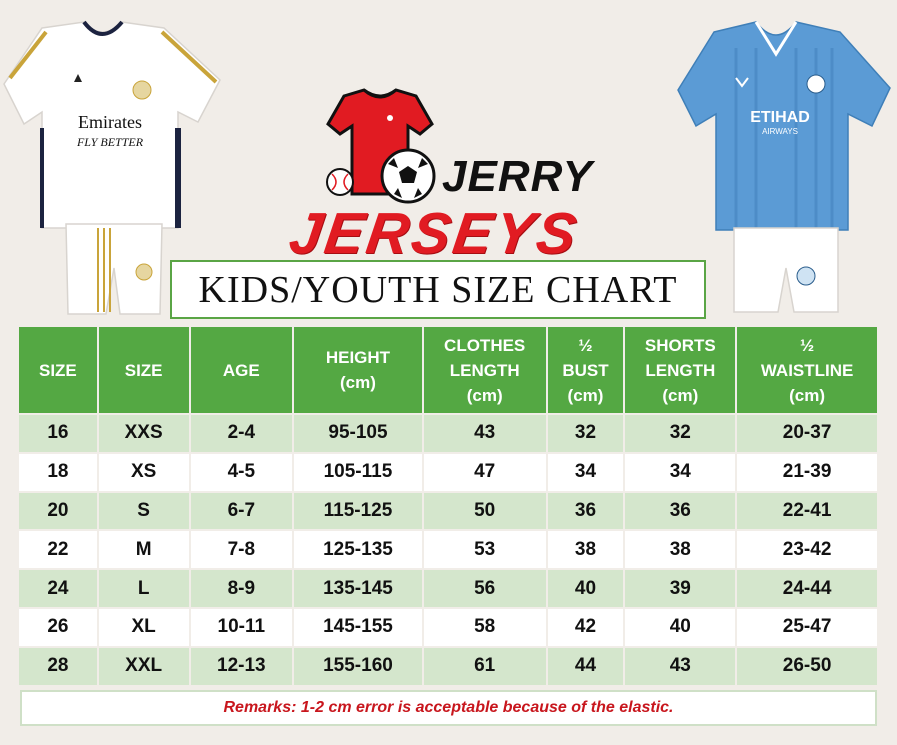  Describe the element at coordinates (113, 168) in the screenshot. I see `white-kit-image: Emirates FLY BETTER` at that location.